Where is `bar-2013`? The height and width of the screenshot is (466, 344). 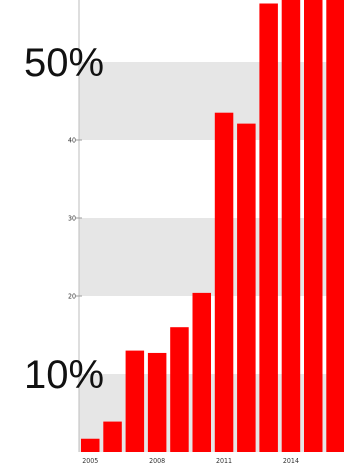
bar-2013 is located at coordinates (268, 227).